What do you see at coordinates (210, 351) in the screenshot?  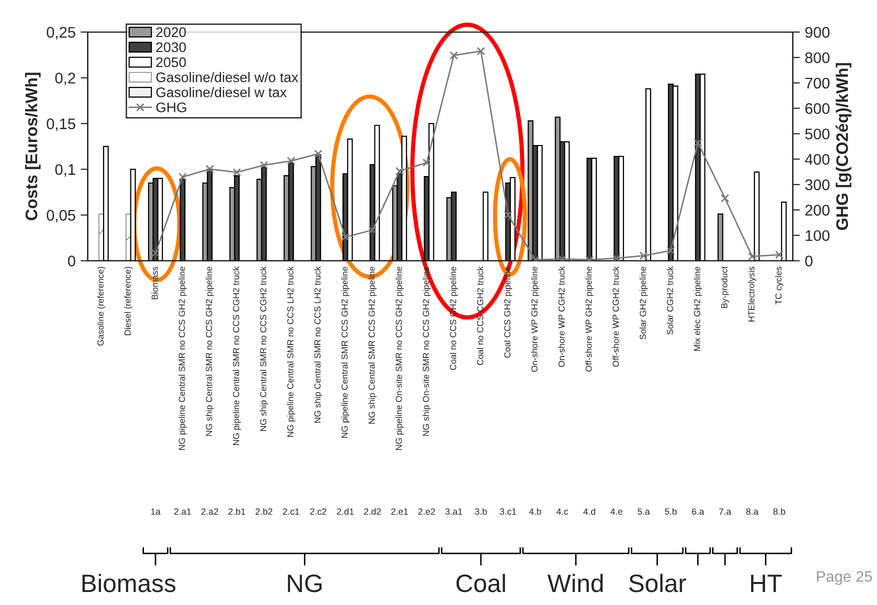 I see `x-tick-label: NG ship Central SMR no CCS GH2 pipeline` at bounding box center [210, 351].